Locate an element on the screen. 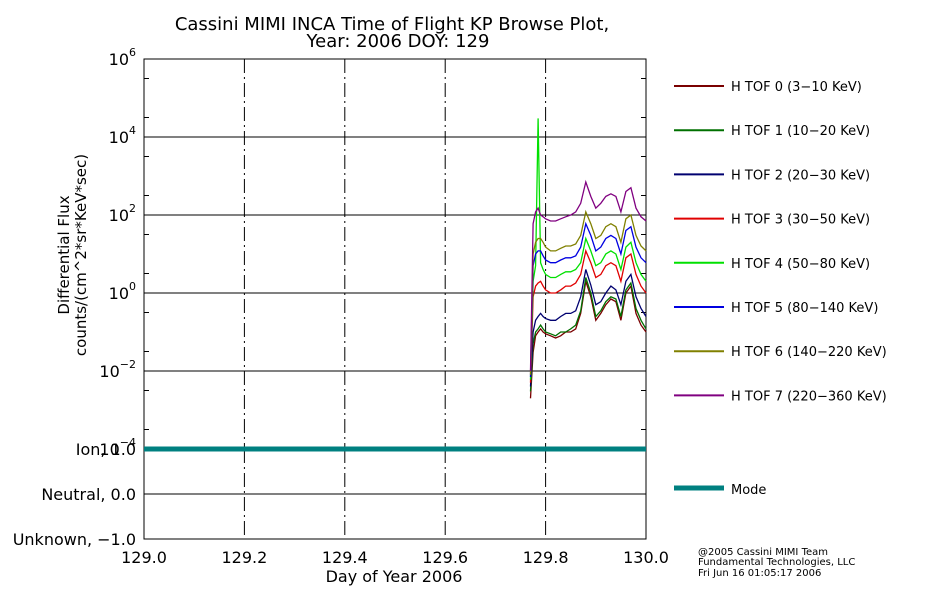 This screenshot has width=950, height=600. mode-y-tick-label-1: Neutral, 0.0 is located at coordinates (88, 494).